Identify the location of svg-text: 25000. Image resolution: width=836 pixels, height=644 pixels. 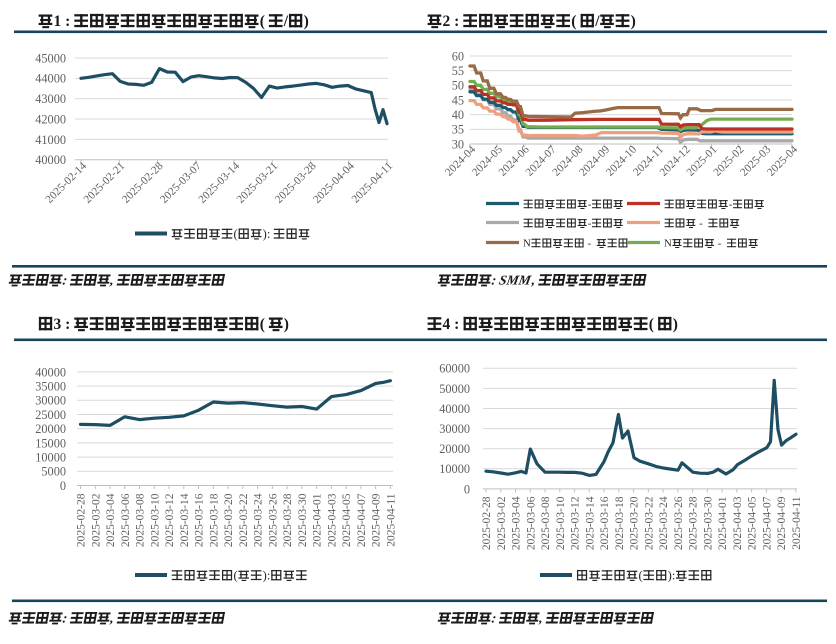
(50, 415).